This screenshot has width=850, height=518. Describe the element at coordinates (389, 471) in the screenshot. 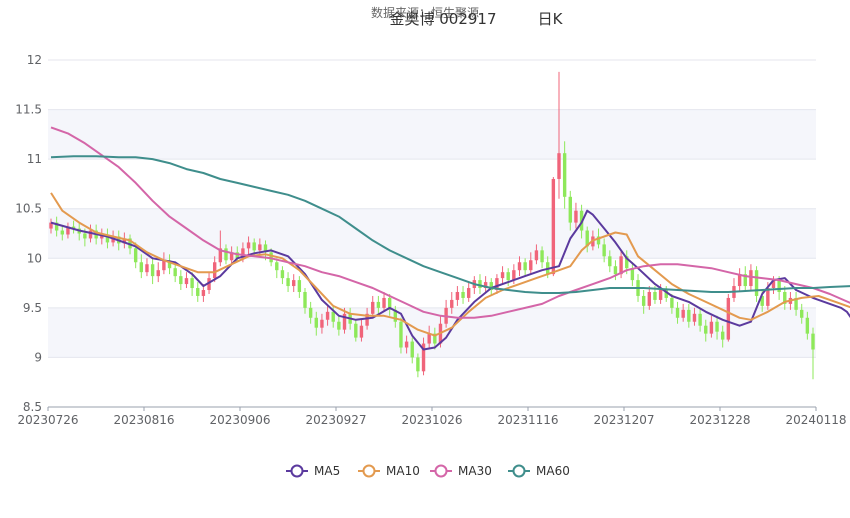

I see `legend-item-ma10: MA10` at that location.